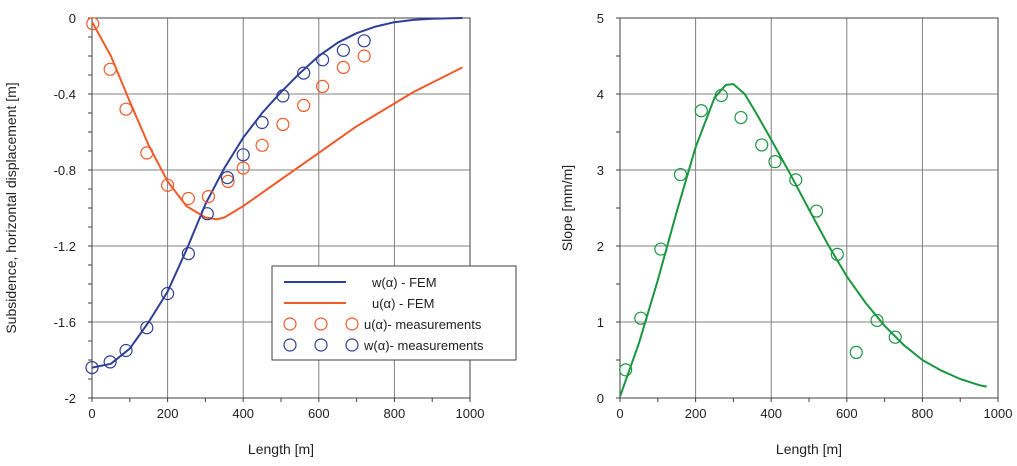 The width and height of the screenshot is (1017, 466). I want to click on legend-label: w(α) - FEM, so click(404, 282).